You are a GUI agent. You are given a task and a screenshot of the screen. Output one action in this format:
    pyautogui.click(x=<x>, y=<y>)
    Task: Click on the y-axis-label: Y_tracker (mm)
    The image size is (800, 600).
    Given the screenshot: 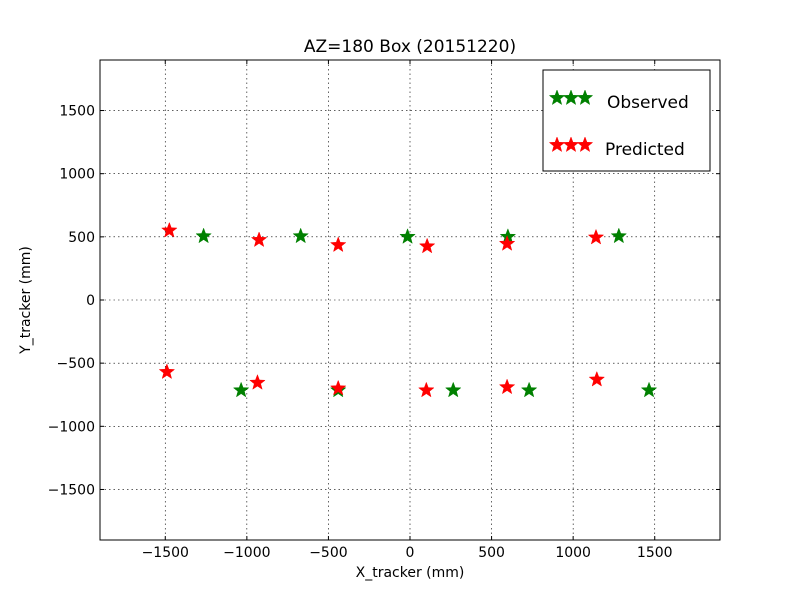 What is the action you would take?
    pyautogui.click(x=26, y=300)
    